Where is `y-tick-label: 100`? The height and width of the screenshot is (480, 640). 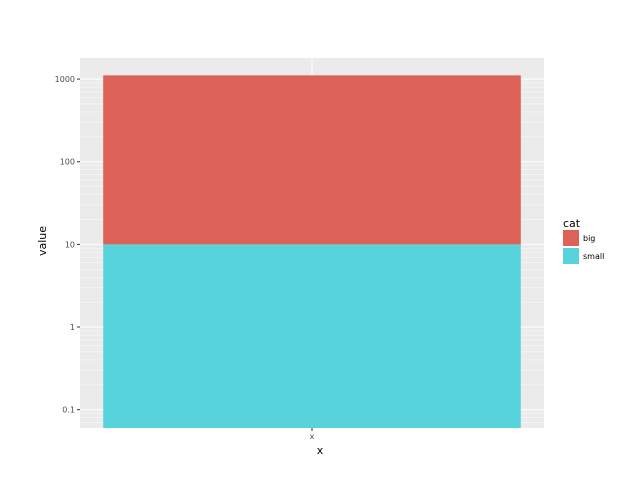 y-tick-label: 100 is located at coordinates (67, 162).